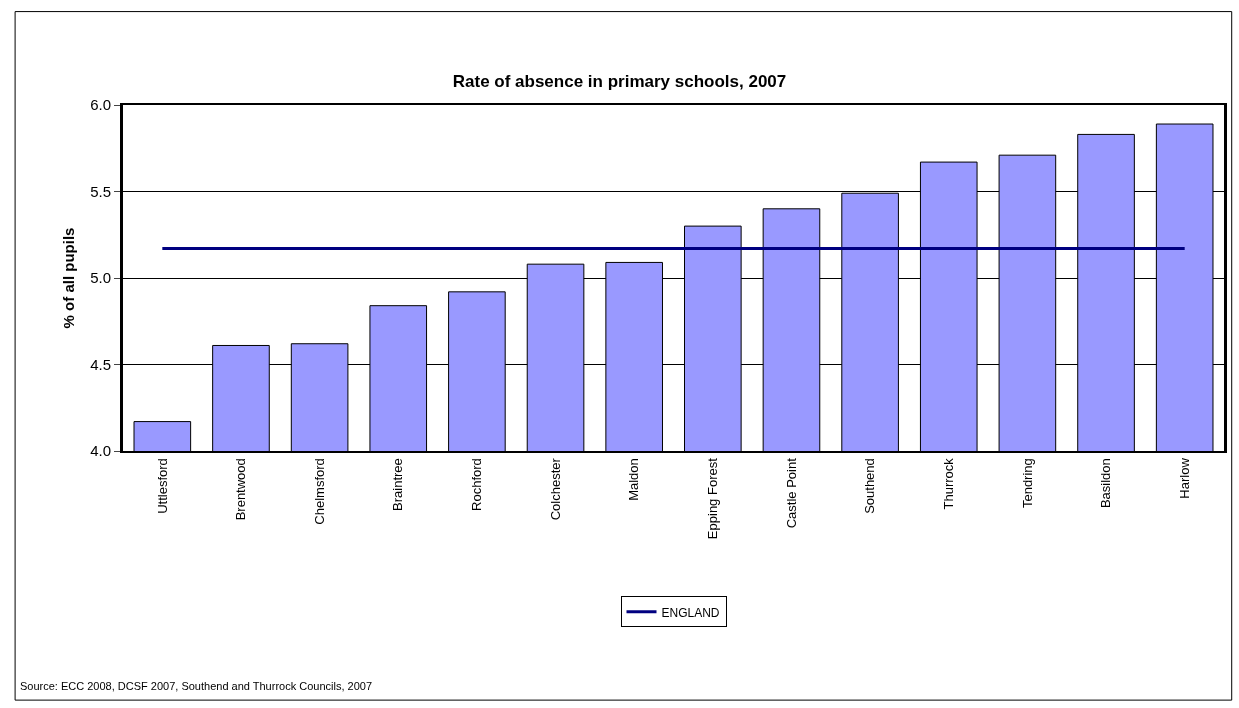 The width and height of the screenshot is (1239, 708). What do you see at coordinates (634, 479) in the screenshot?
I see `x-tick-label: Maldon` at bounding box center [634, 479].